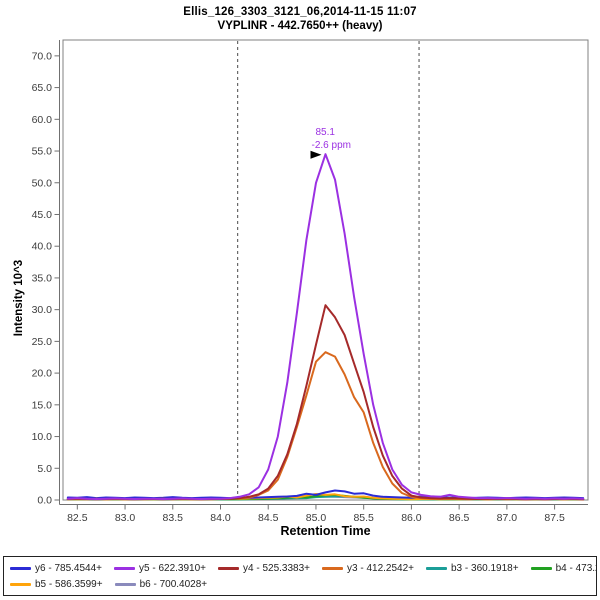 This screenshot has width=600, height=600. Describe the element at coordinates (42, 247) in the screenshot. I see `y-tick-label: 40.0` at that location.